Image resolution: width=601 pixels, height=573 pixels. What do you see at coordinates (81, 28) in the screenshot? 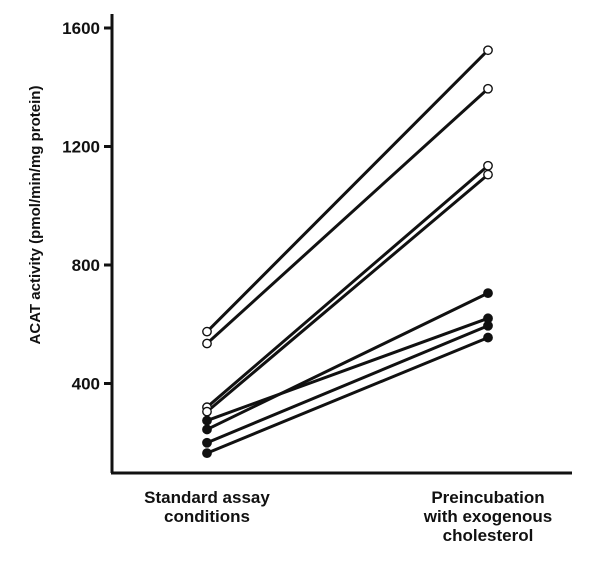
I see `y-tick-label: 1600` at bounding box center [81, 28].